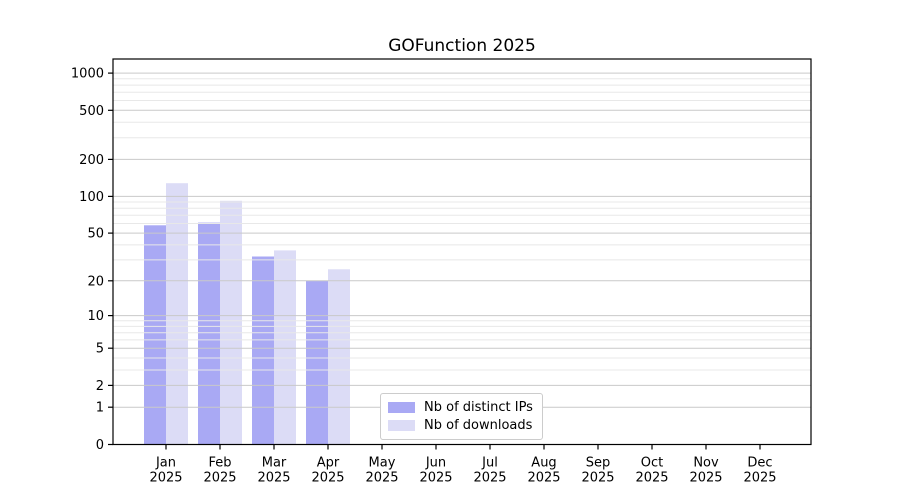 The height and width of the screenshot is (500, 900). I want to click on x-tick-label-sep: Sep, so click(598, 463).